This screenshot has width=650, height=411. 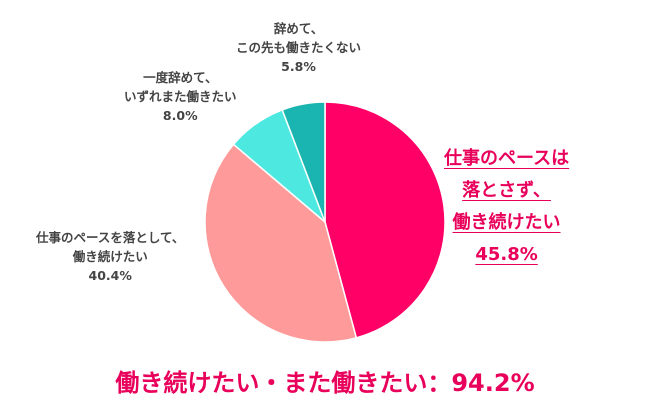 I want to click on slice-label-3-line-0: 辞めて、, so click(x=298, y=28).